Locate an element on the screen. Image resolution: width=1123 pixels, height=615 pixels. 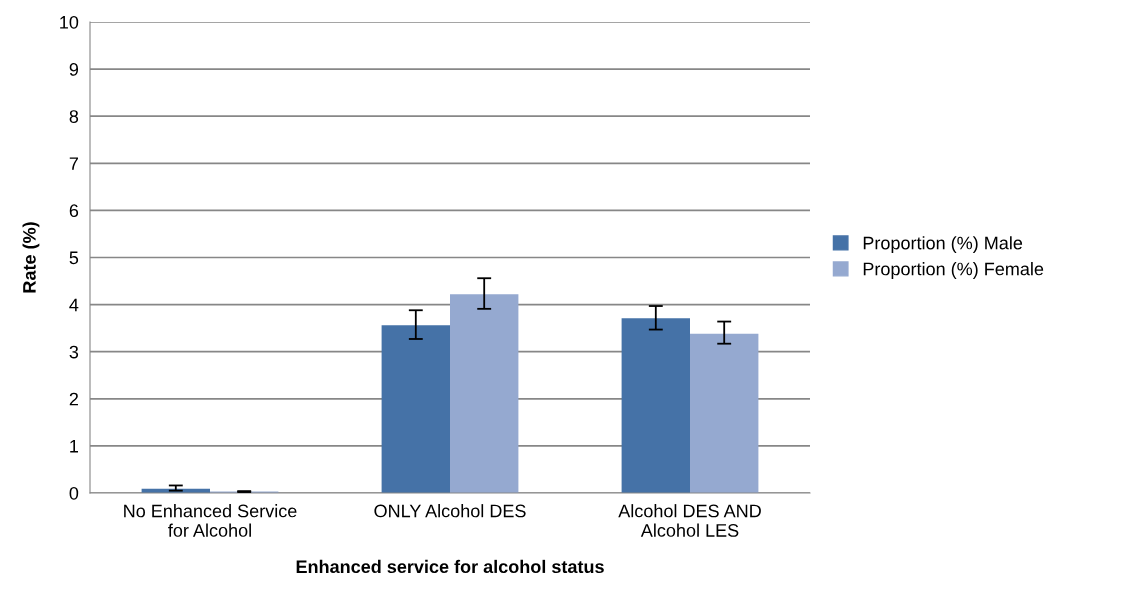
y-tick-label: 4 is located at coordinates (74, 305).